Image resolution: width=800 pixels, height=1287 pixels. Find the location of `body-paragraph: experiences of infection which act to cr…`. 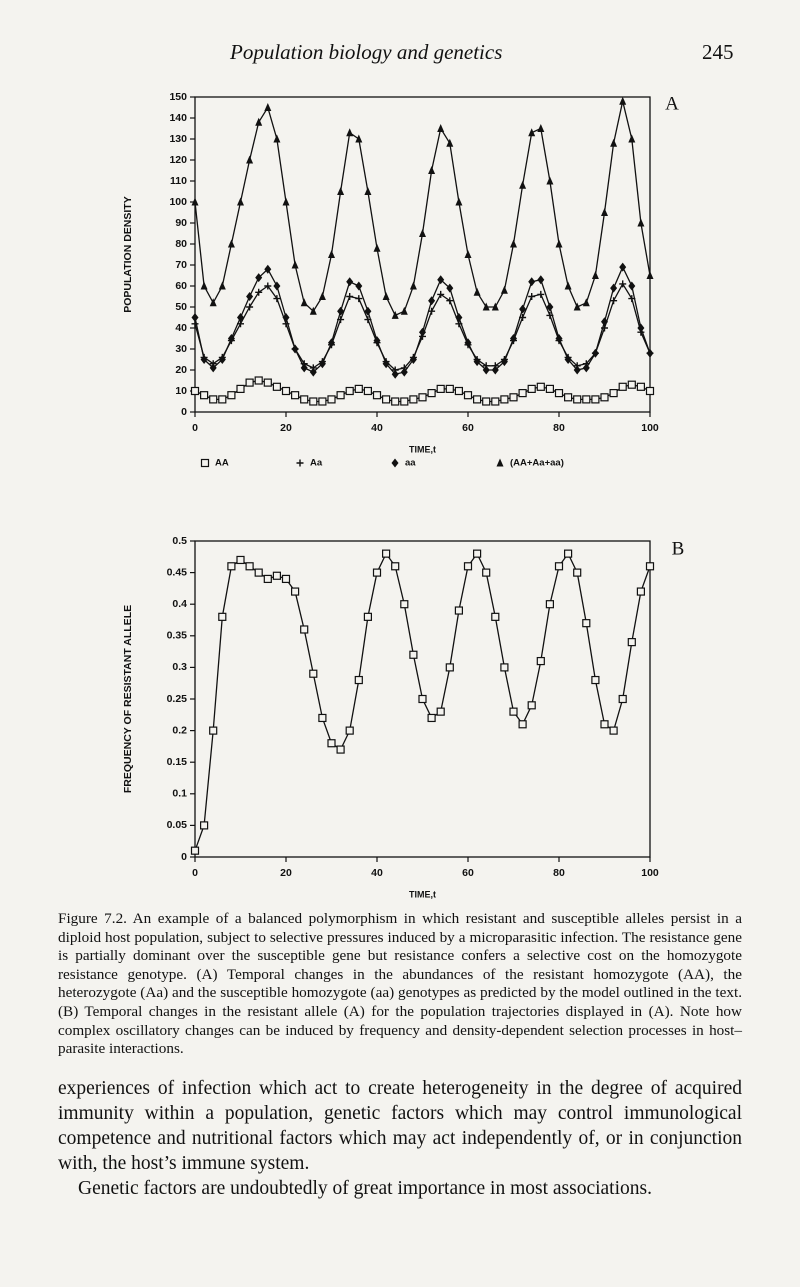

body-paragraph: experiences of infection which act to cr… is located at coordinates (400, 1126).